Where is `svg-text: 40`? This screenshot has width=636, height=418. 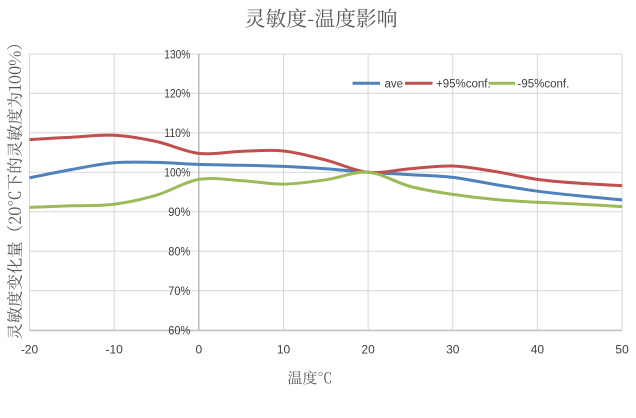 svg-text: 40 is located at coordinates (538, 349).